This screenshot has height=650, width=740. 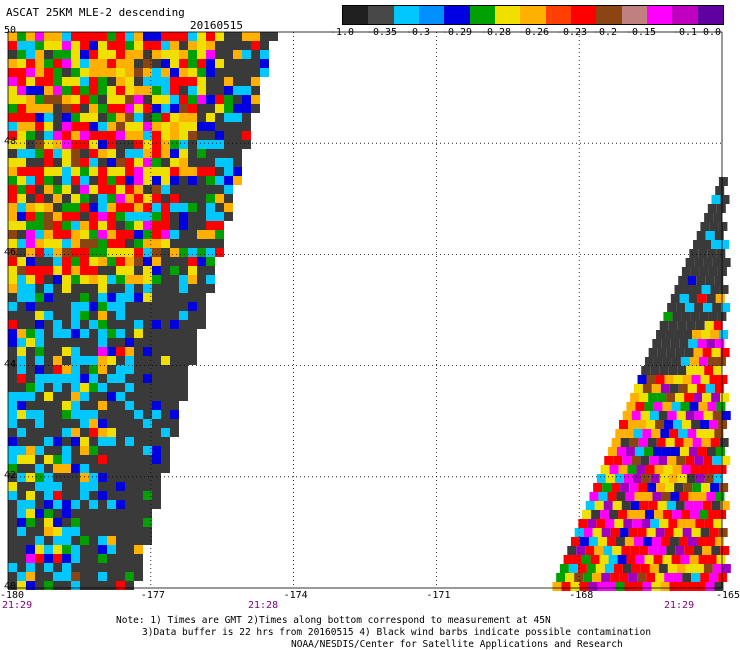 I want to click on legend-label: 0.0, so click(x=712, y=32).